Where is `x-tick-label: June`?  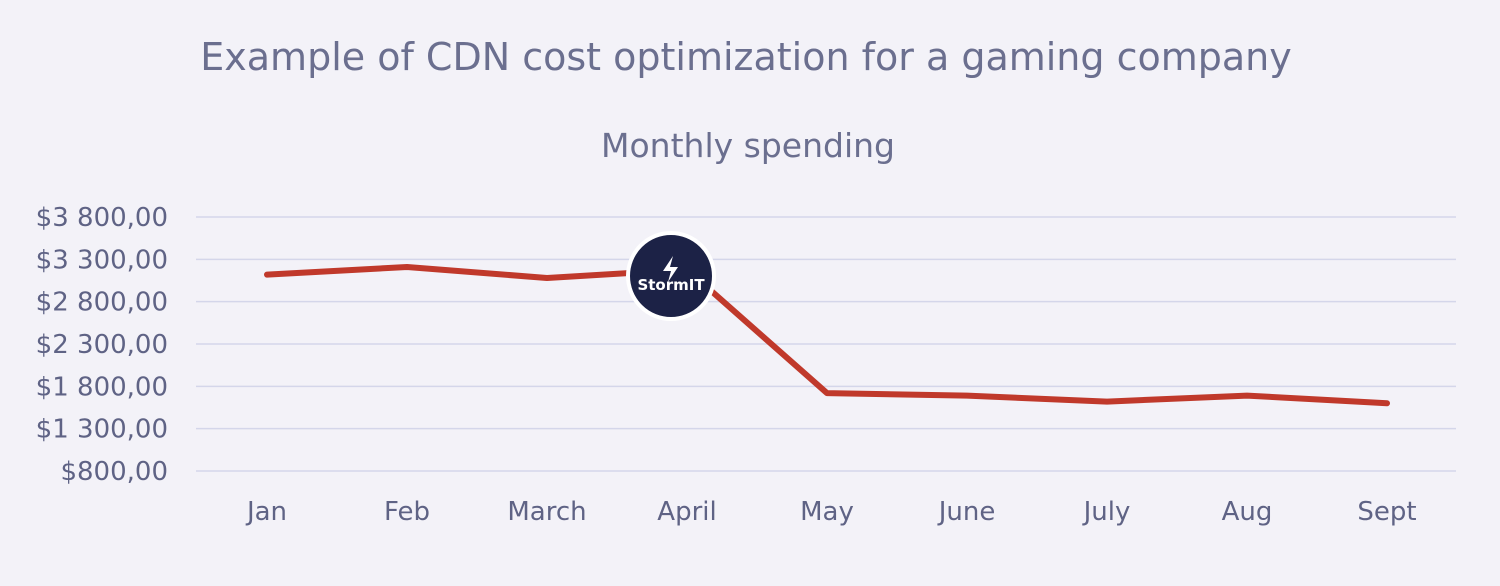 x-tick-label: June is located at coordinates (966, 512).